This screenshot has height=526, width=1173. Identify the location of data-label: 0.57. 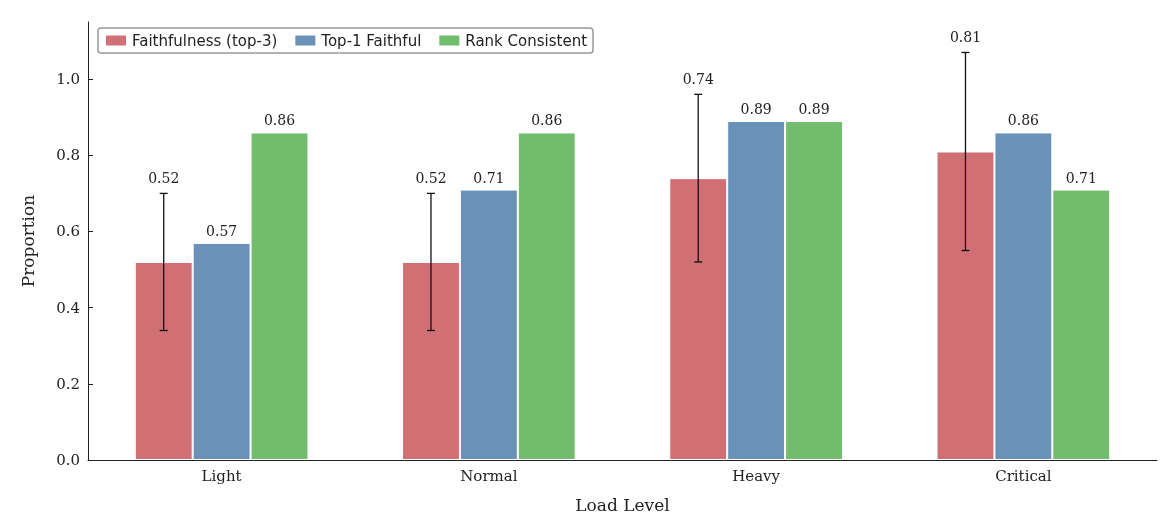
(222, 230).